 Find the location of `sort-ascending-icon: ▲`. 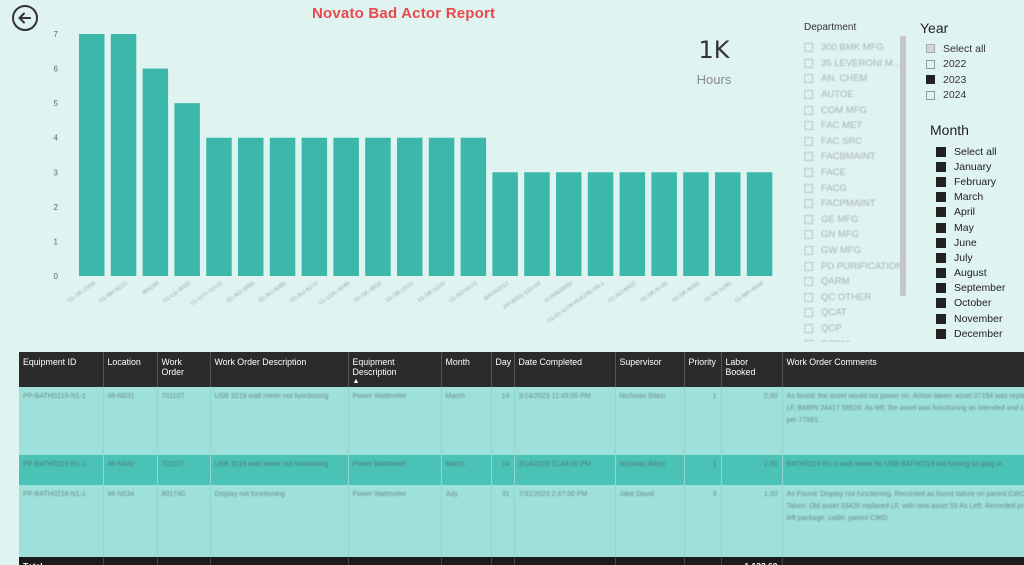

sort-ascending-icon: ▲ is located at coordinates (356, 381).